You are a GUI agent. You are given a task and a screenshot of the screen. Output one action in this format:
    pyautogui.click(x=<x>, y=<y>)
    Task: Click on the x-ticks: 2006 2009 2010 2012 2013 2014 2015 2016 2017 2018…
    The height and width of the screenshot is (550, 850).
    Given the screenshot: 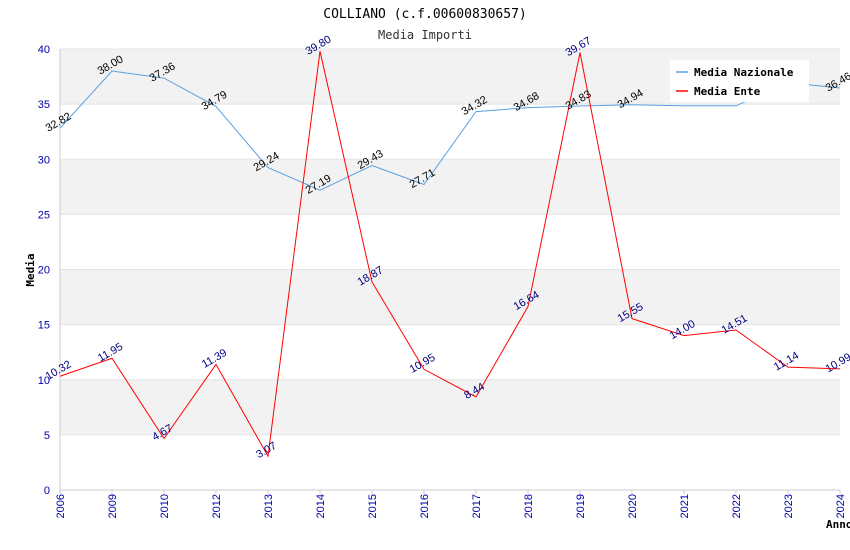 What is the action you would take?
    pyautogui.click(x=451, y=504)
    